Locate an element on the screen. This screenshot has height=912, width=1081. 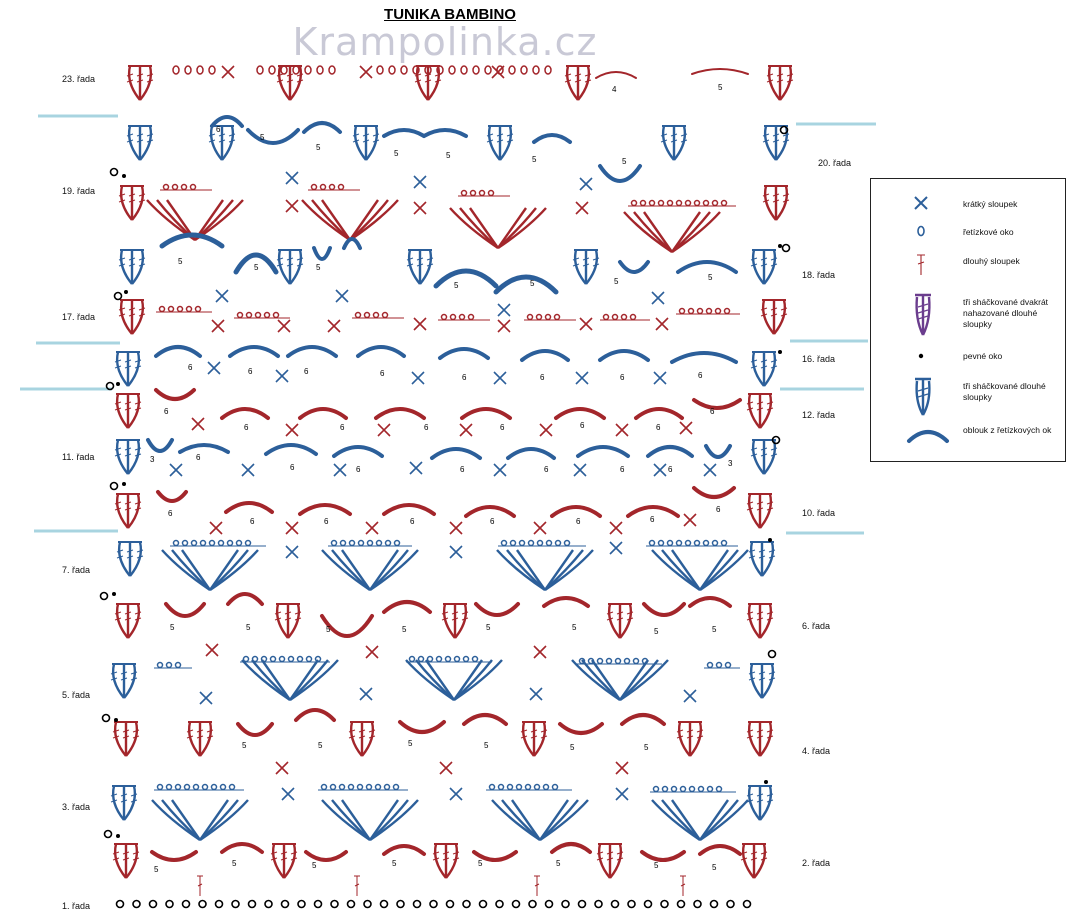
row-label-7: 7. řada is located at coordinates (76, 570).